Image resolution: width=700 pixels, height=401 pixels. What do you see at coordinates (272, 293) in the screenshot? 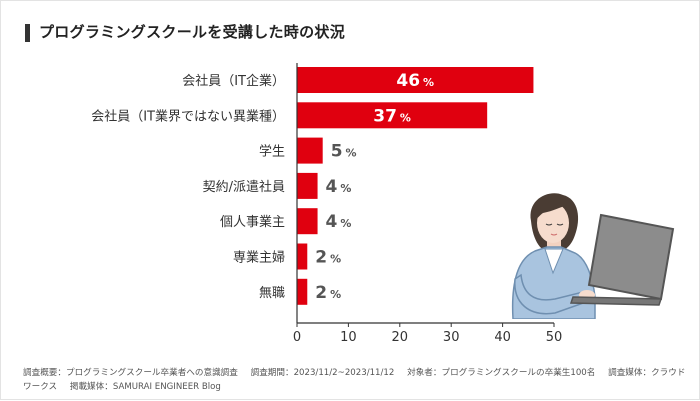
I see `category-label: 無職` at bounding box center [272, 293].